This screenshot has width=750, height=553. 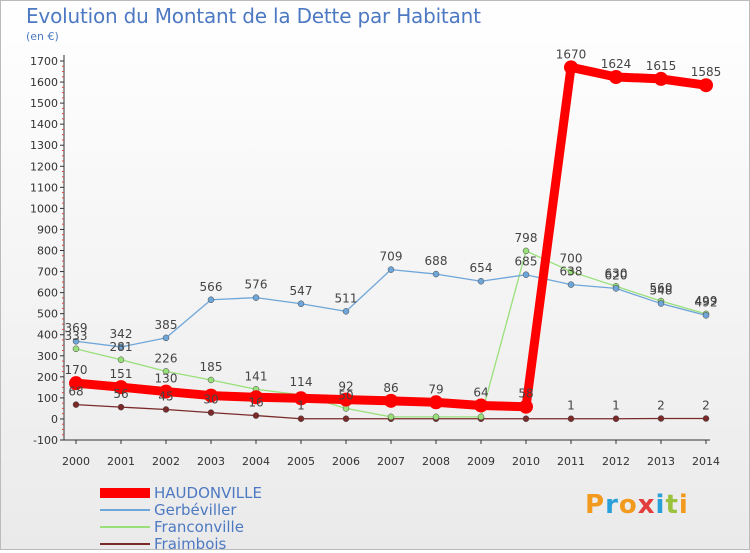 I want to click on y-tick-label: 1700, so click(x=44, y=61).